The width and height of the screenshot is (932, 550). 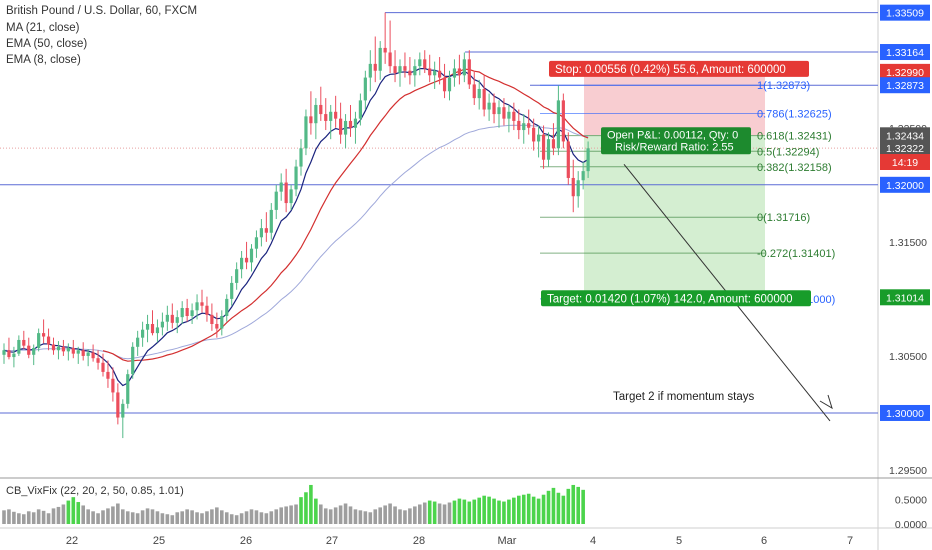 I want to click on stop-label-box, so click(x=679, y=68).